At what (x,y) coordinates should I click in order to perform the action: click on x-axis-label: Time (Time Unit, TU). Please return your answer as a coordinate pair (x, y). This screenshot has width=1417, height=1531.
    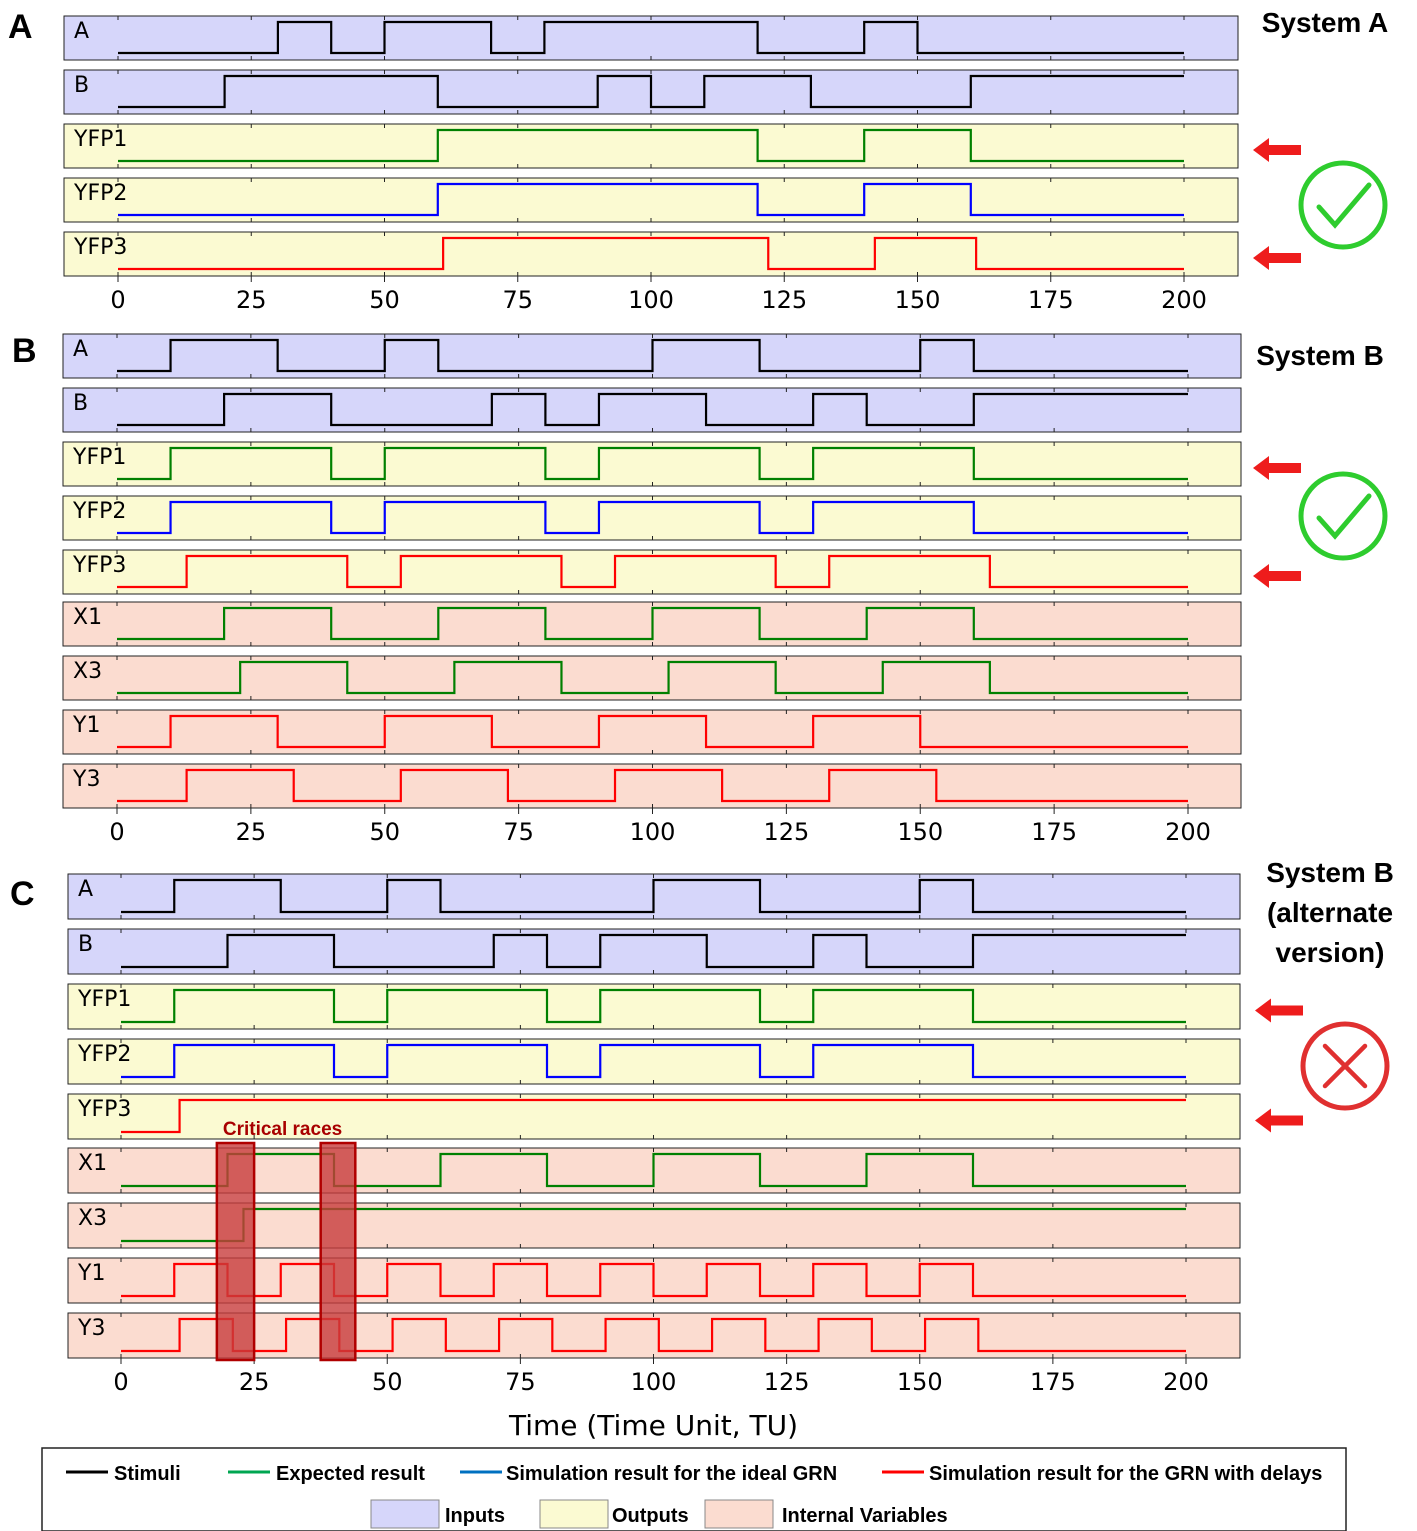
    Looking at the image, I should click on (653, 1425).